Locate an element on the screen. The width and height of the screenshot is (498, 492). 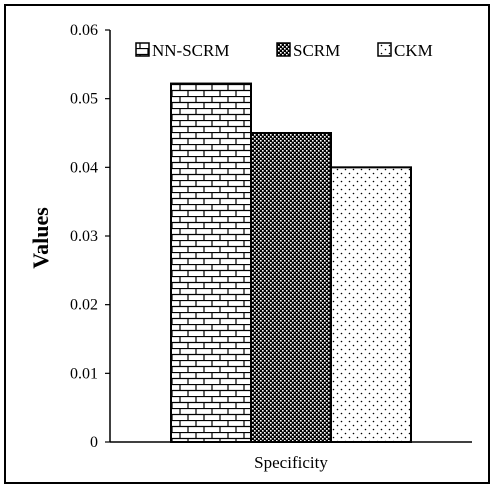
y-tick-label: 0.03 is located at coordinates (84, 236).